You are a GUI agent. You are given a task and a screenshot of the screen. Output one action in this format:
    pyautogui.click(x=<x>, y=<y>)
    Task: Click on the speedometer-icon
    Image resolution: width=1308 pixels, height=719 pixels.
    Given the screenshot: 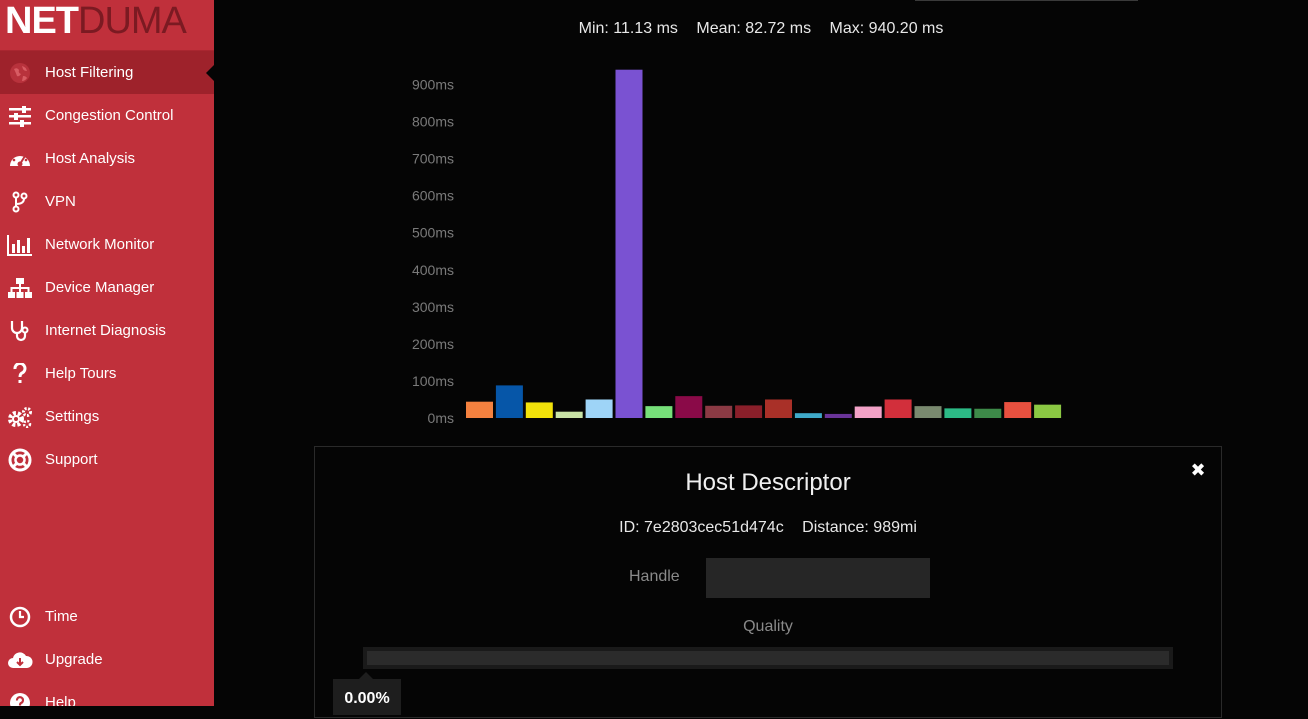 What is the action you would take?
    pyautogui.click(x=20, y=159)
    